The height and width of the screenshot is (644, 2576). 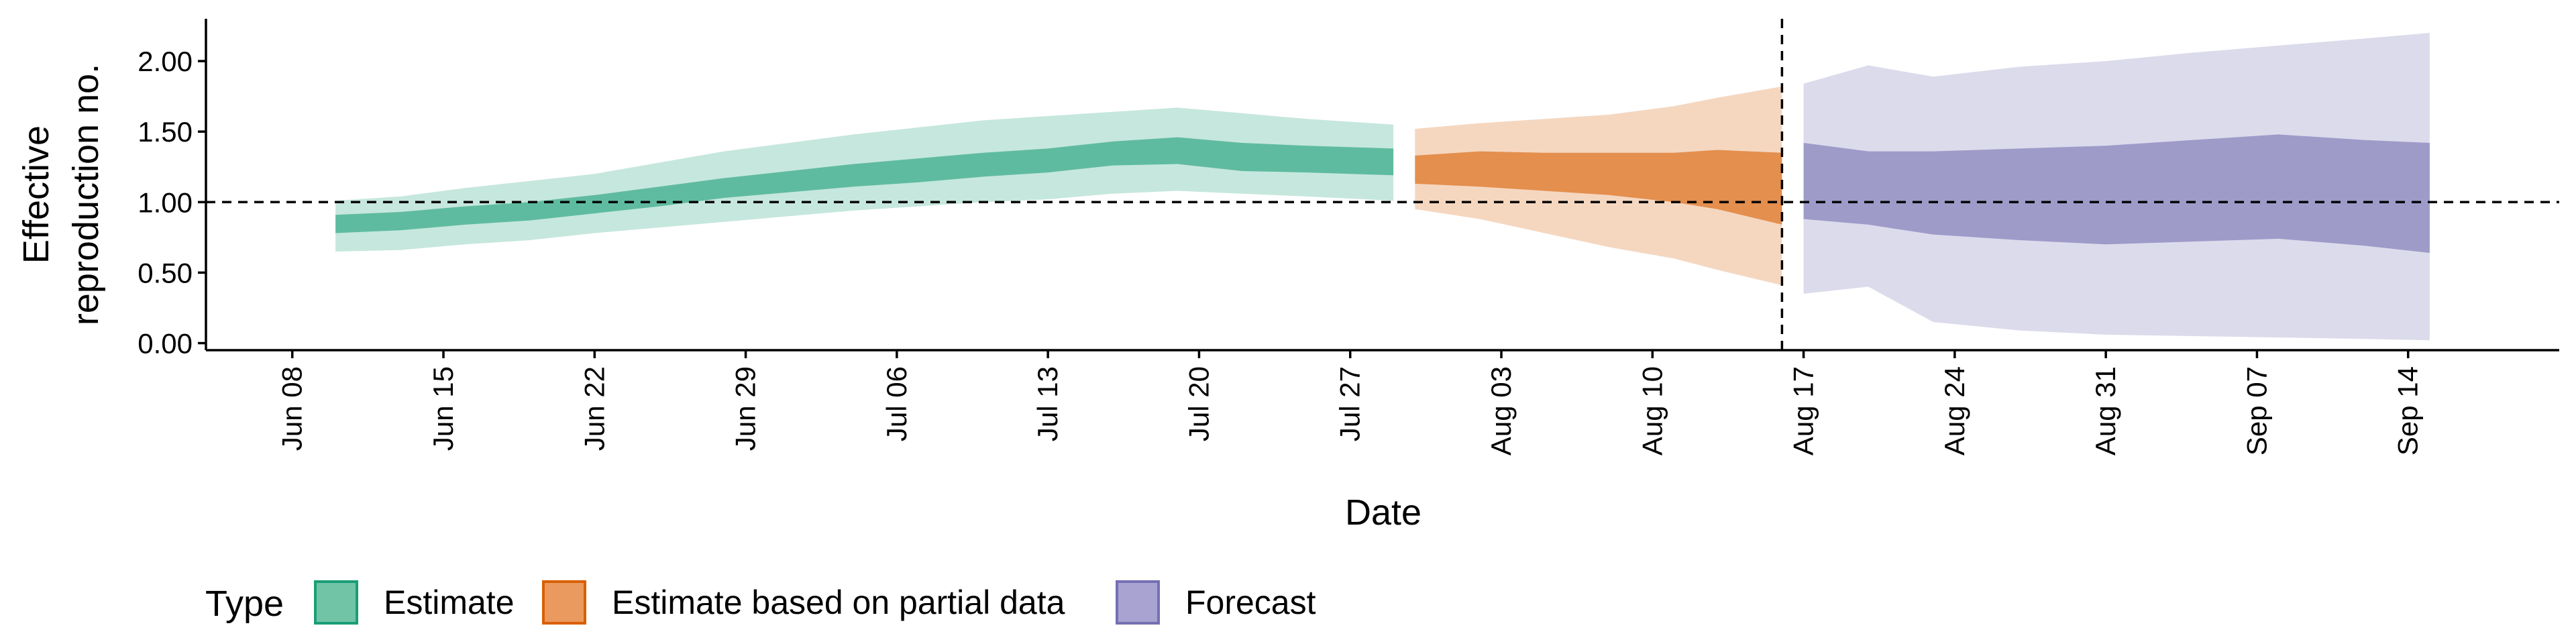 I want to click on x-tick-label: Jul 13, so click(x=1047, y=403).